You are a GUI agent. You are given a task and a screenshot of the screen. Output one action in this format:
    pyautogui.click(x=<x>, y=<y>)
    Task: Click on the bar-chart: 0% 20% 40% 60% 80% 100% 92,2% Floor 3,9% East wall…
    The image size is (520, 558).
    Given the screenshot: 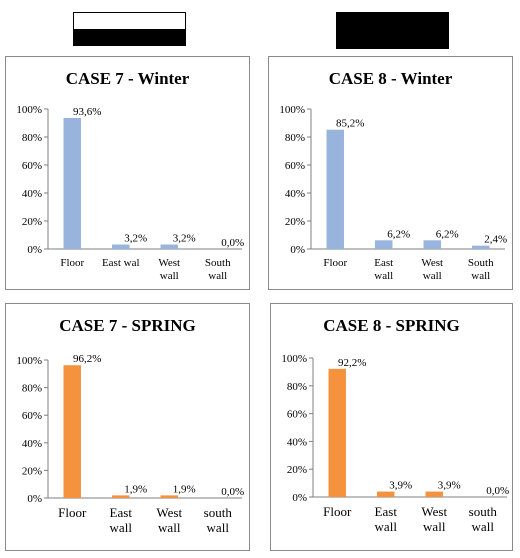 What is the action you would take?
    pyautogui.click(x=395, y=443)
    